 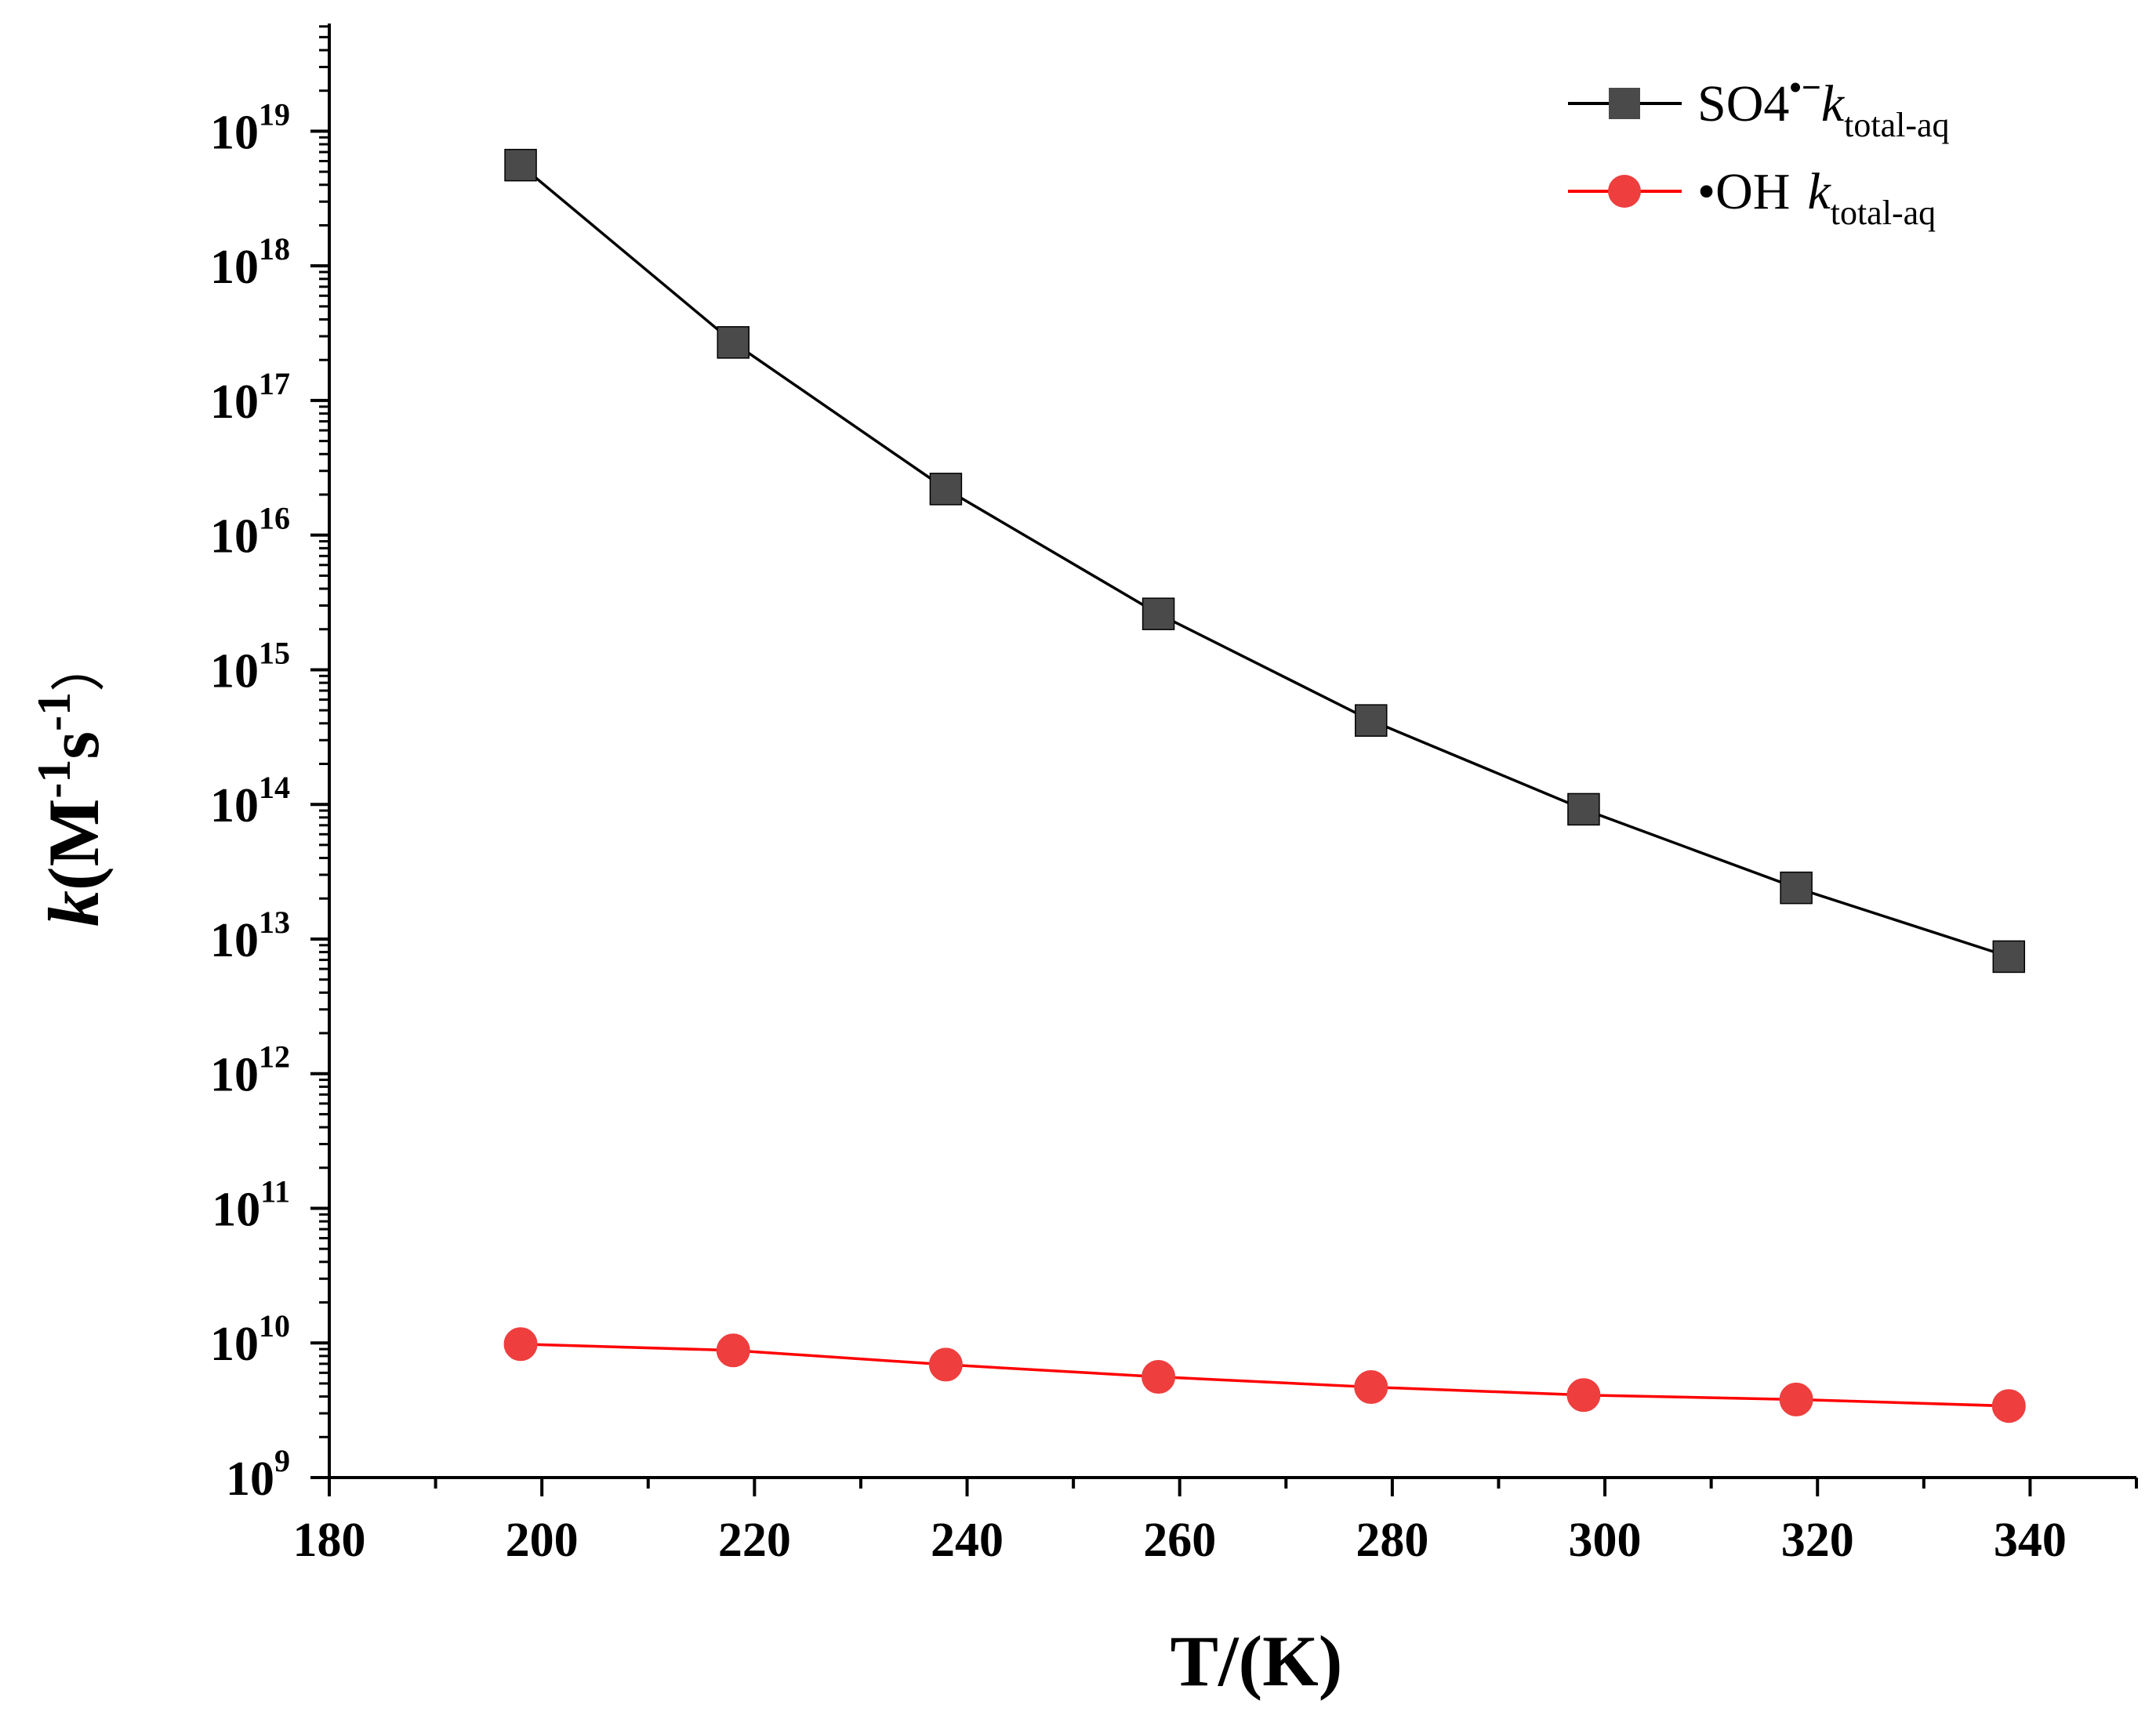 What do you see at coordinates (71, 782) in the screenshot?
I see `y-axis-title: k(M-1s-1）` at bounding box center [71, 782].